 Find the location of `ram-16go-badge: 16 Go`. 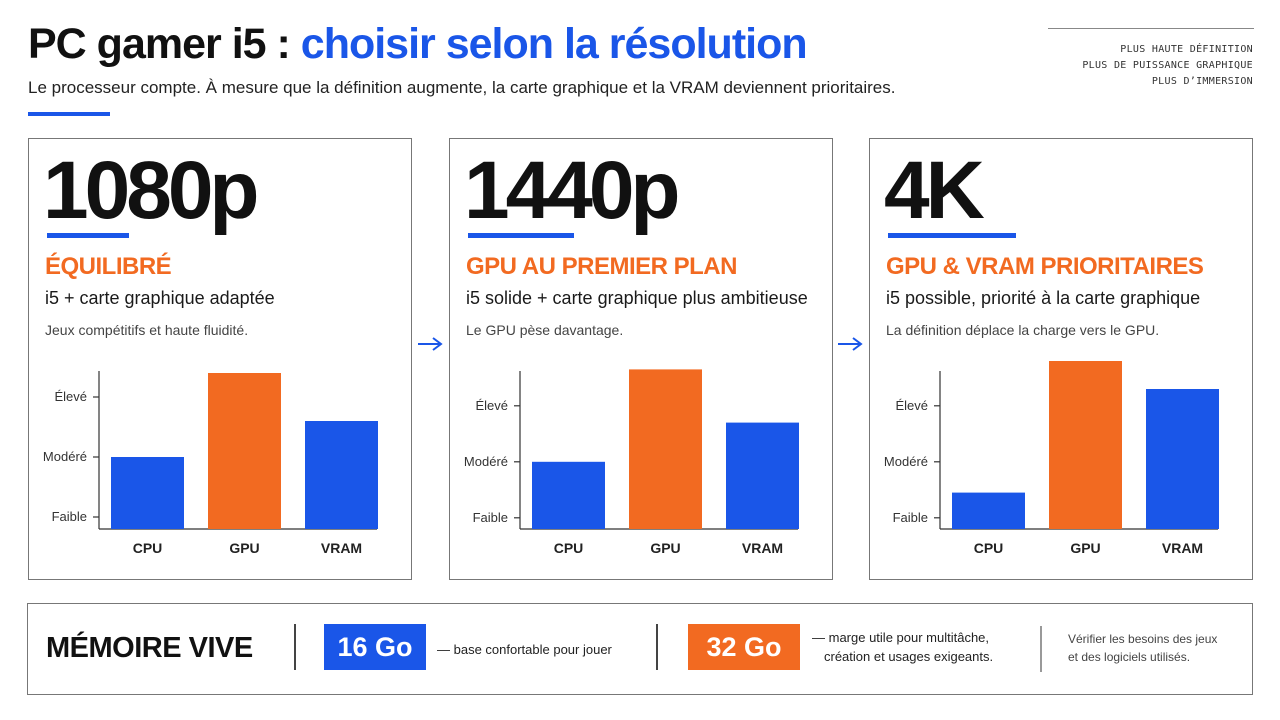

ram-16go-badge: 16 Go is located at coordinates (375, 647).